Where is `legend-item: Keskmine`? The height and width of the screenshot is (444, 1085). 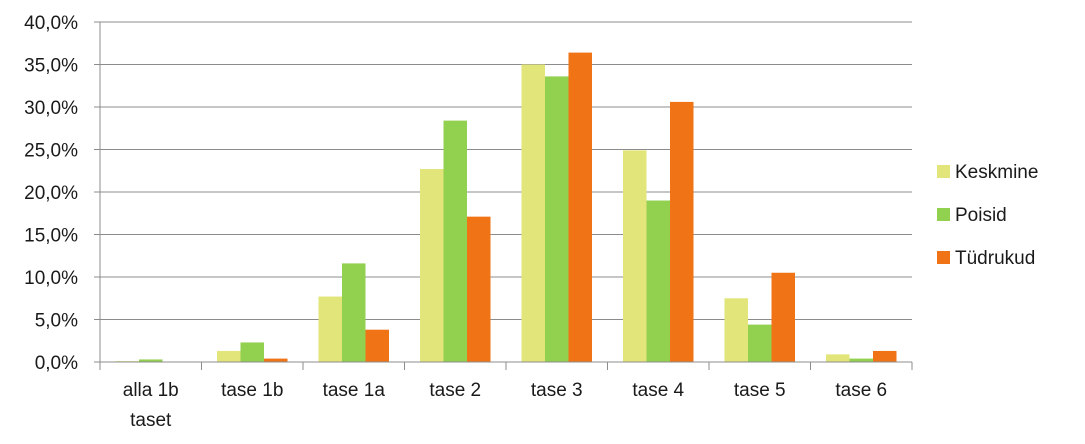 legend-item: Keskmine is located at coordinates (987, 172).